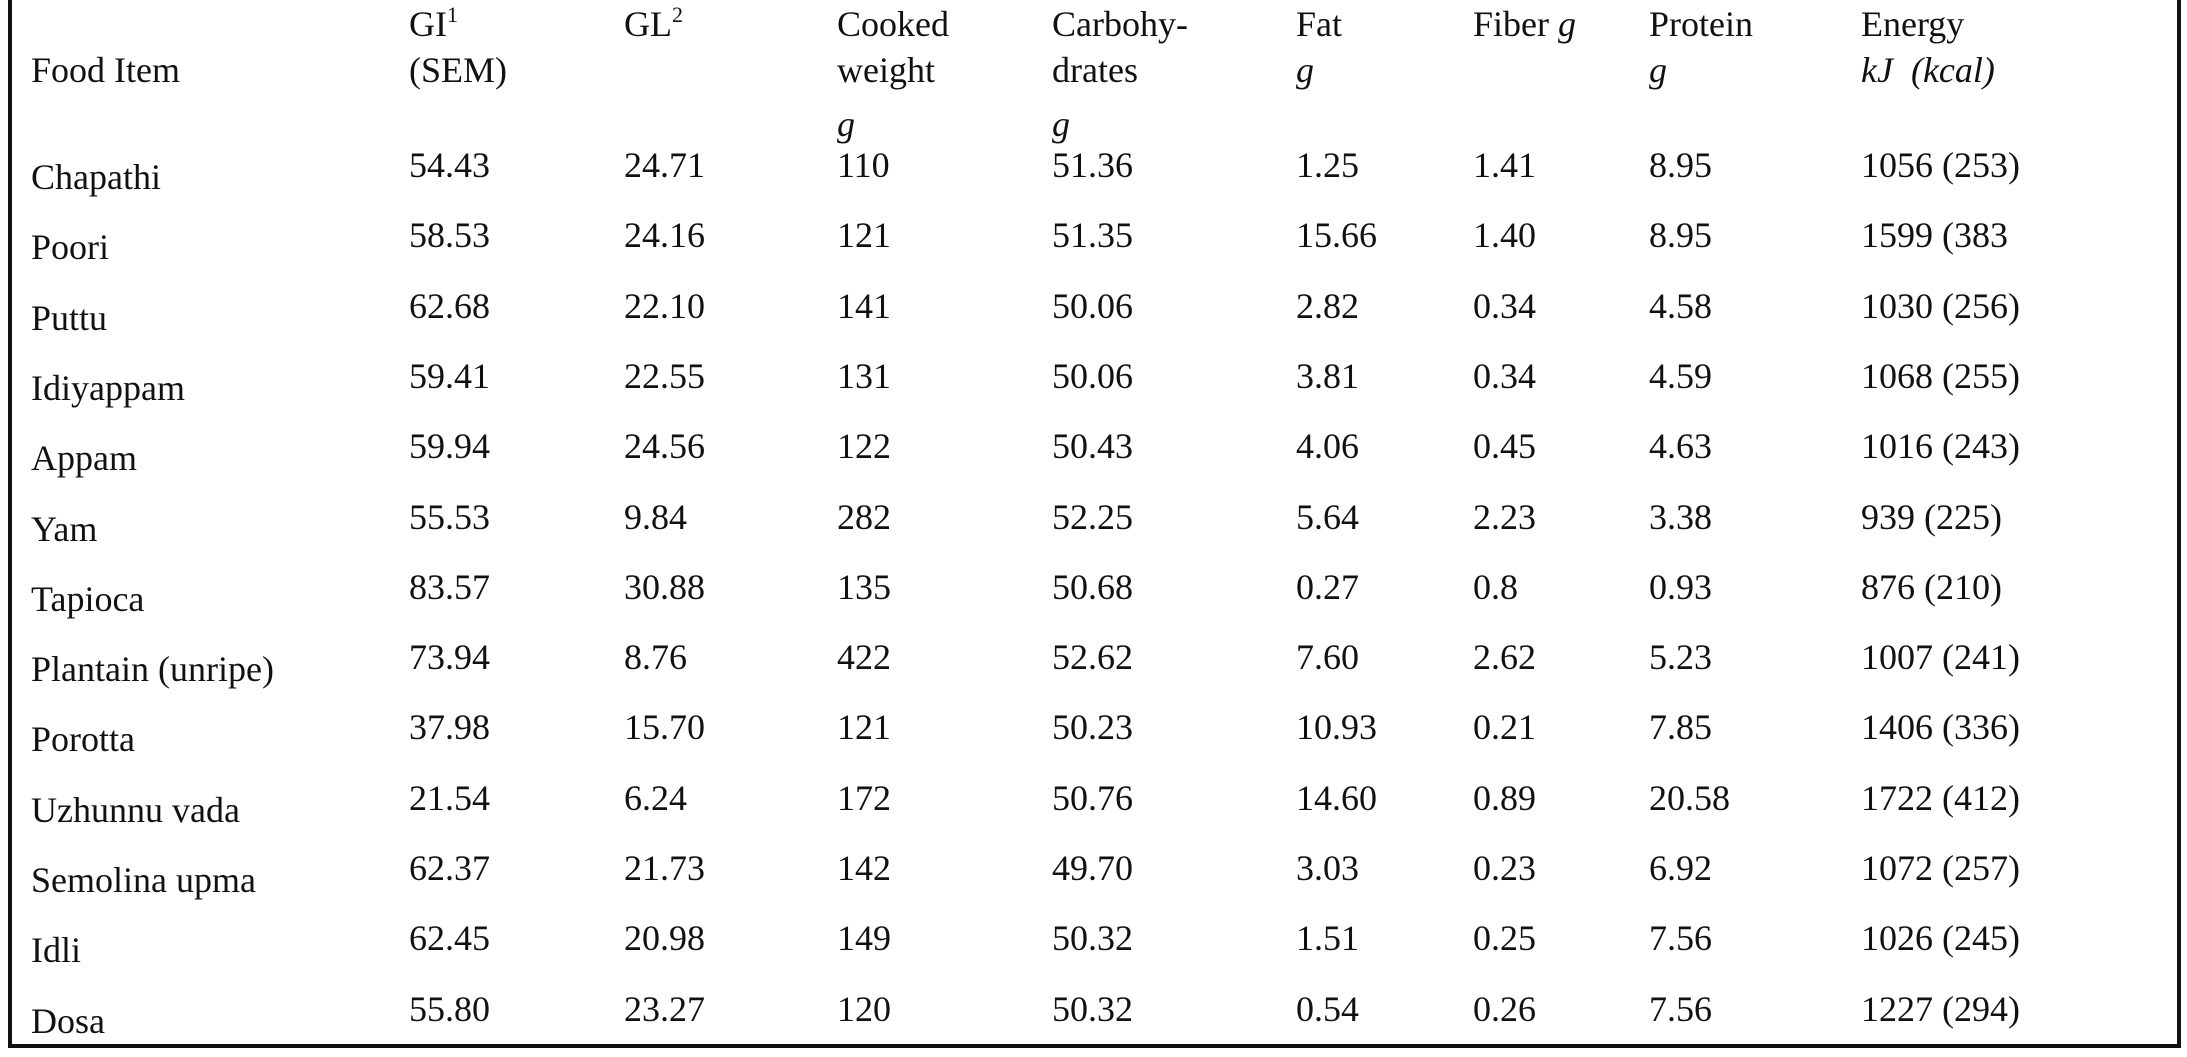 The height and width of the screenshot is (1057, 2187). Describe the element at coordinates (1940, 727) in the screenshot. I see `value-cell: 1406 (336)` at that location.